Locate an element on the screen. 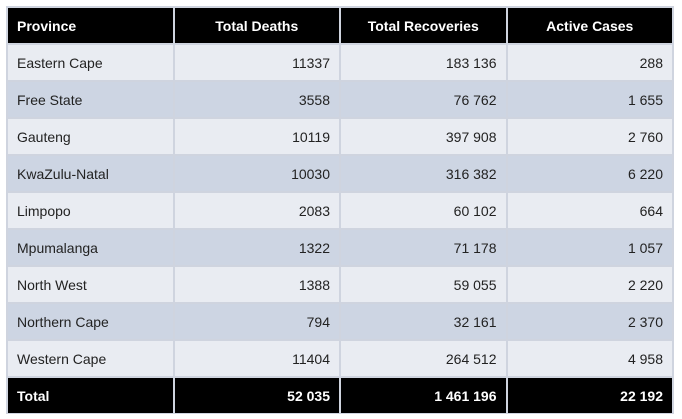  header-active-cases: Active Cases is located at coordinates (589, 25).